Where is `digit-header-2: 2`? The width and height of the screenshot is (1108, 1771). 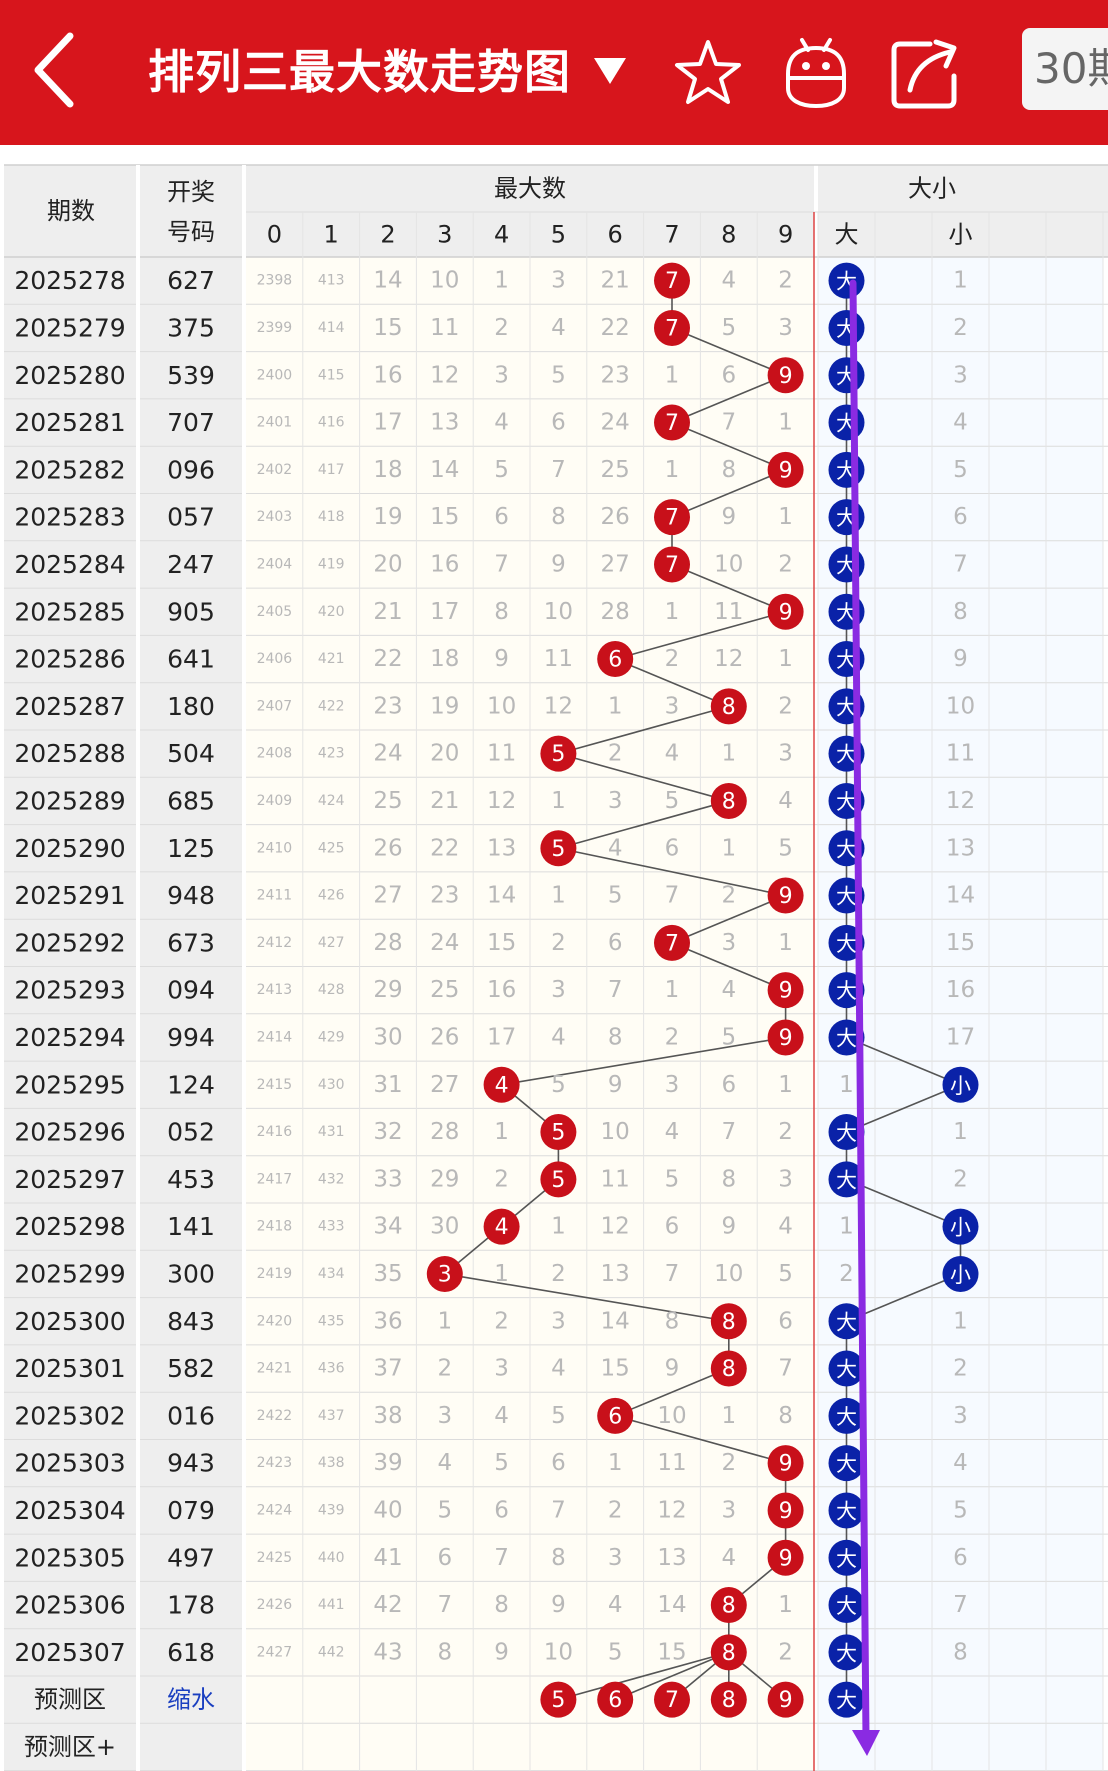 digit-header-2: 2 is located at coordinates (387, 235).